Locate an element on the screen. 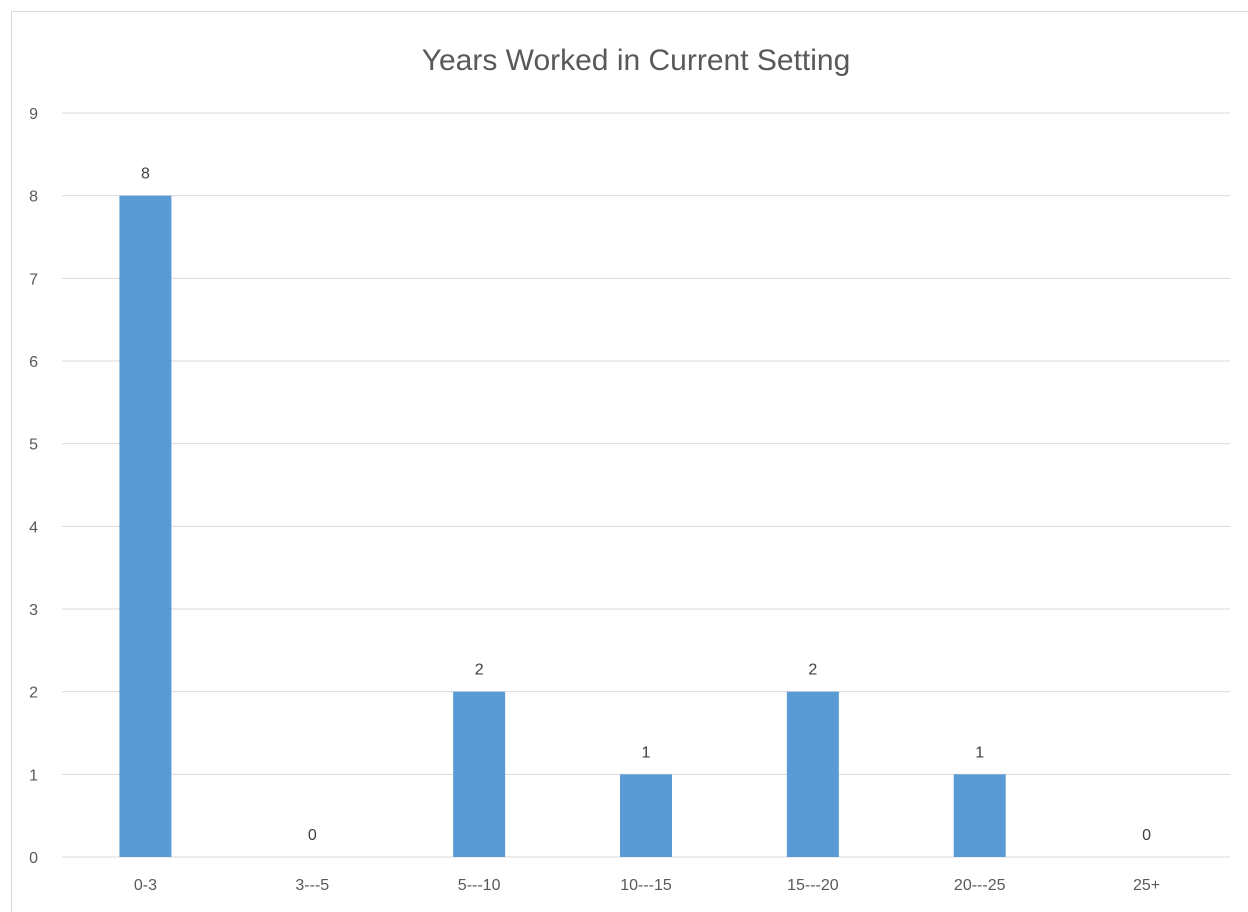 The width and height of the screenshot is (1248, 912). data-label: 8 is located at coordinates (145, 174).